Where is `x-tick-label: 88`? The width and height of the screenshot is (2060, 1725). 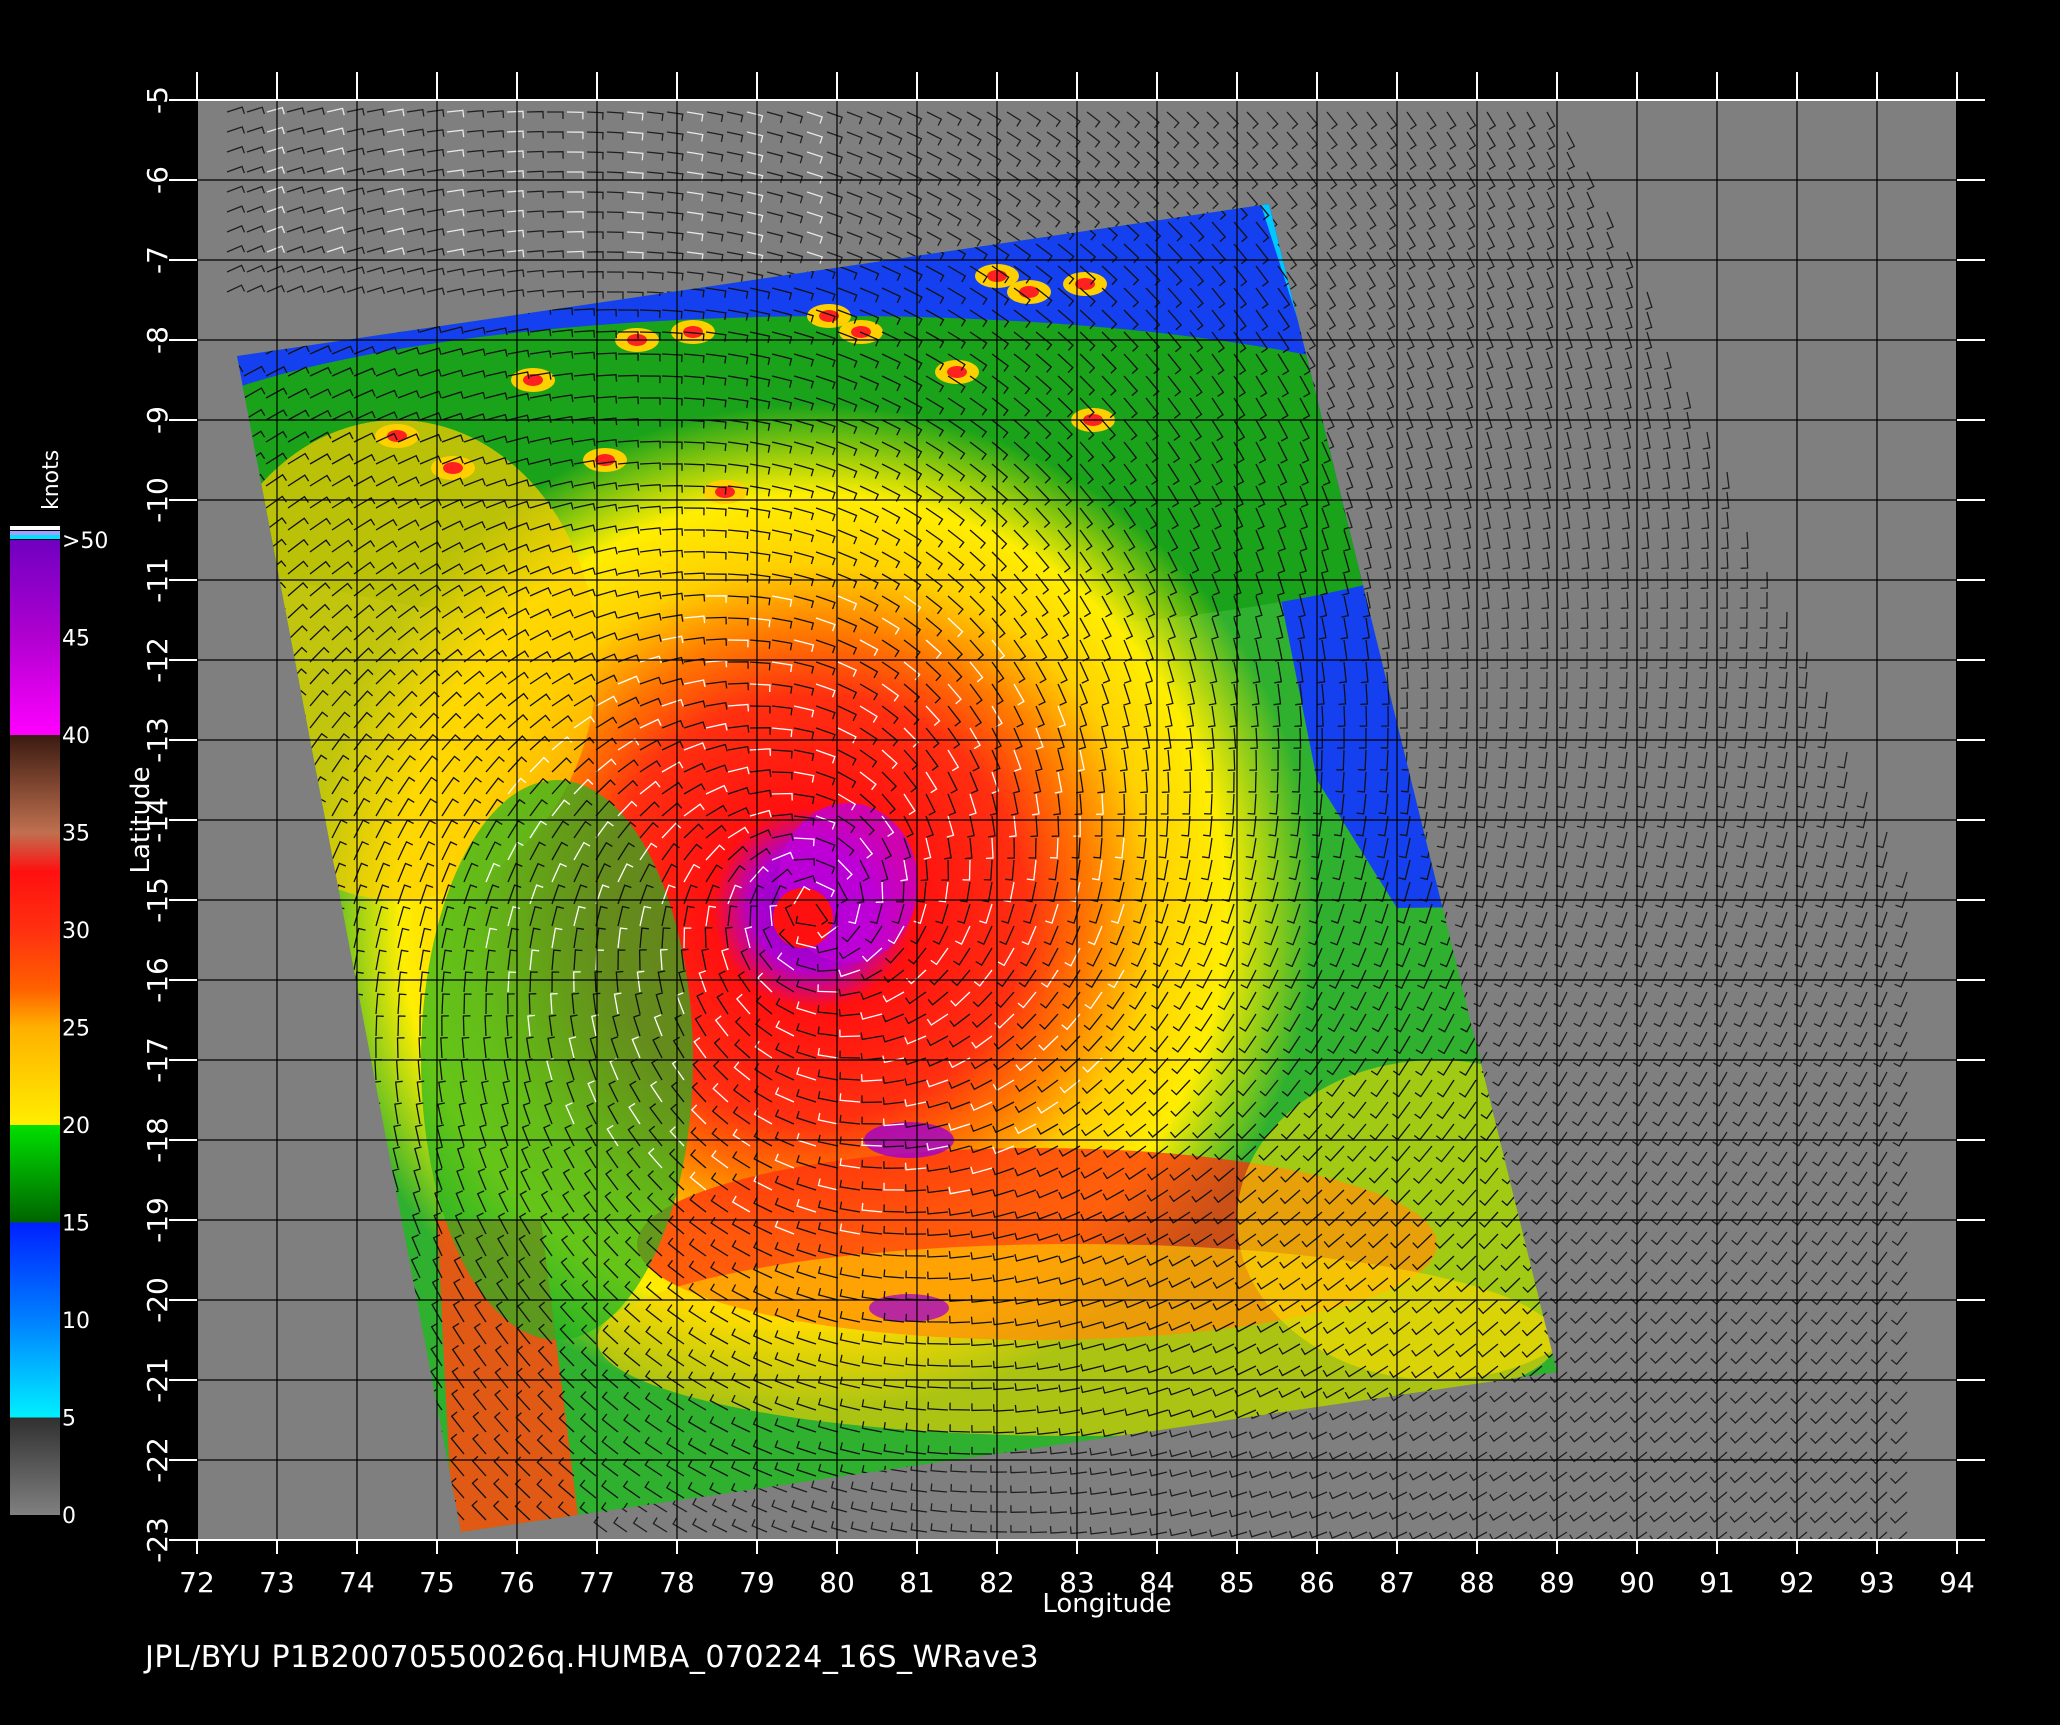
x-tick-label: 88 is located at coordinates (1477, 1582).